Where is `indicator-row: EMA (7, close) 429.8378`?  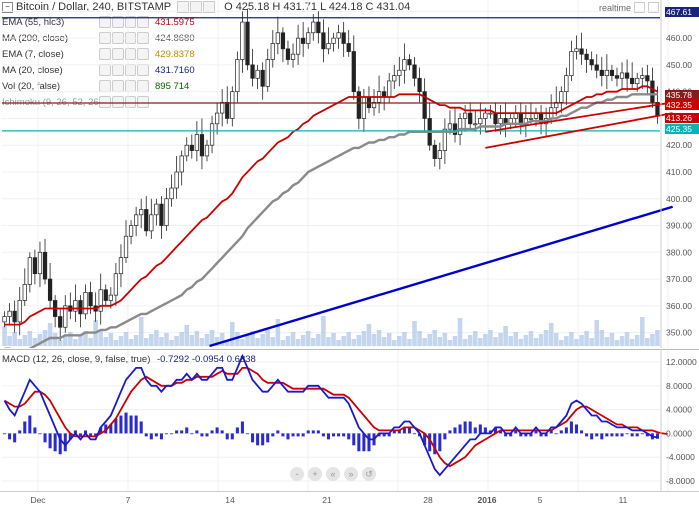 indicator-row: EMA (7, close) 429.8378 is located at coordinates (98, 54).